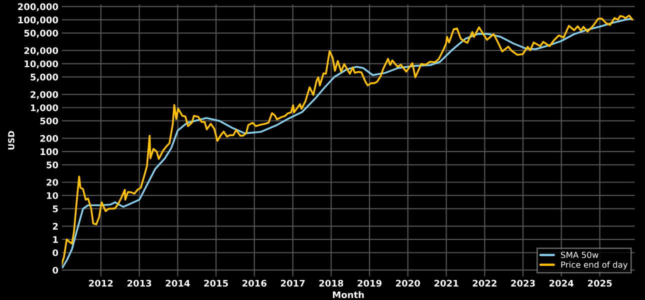 This screenshot has height=300, width=645. I want to click on x-tick-label: 2013, so click(139, 283).